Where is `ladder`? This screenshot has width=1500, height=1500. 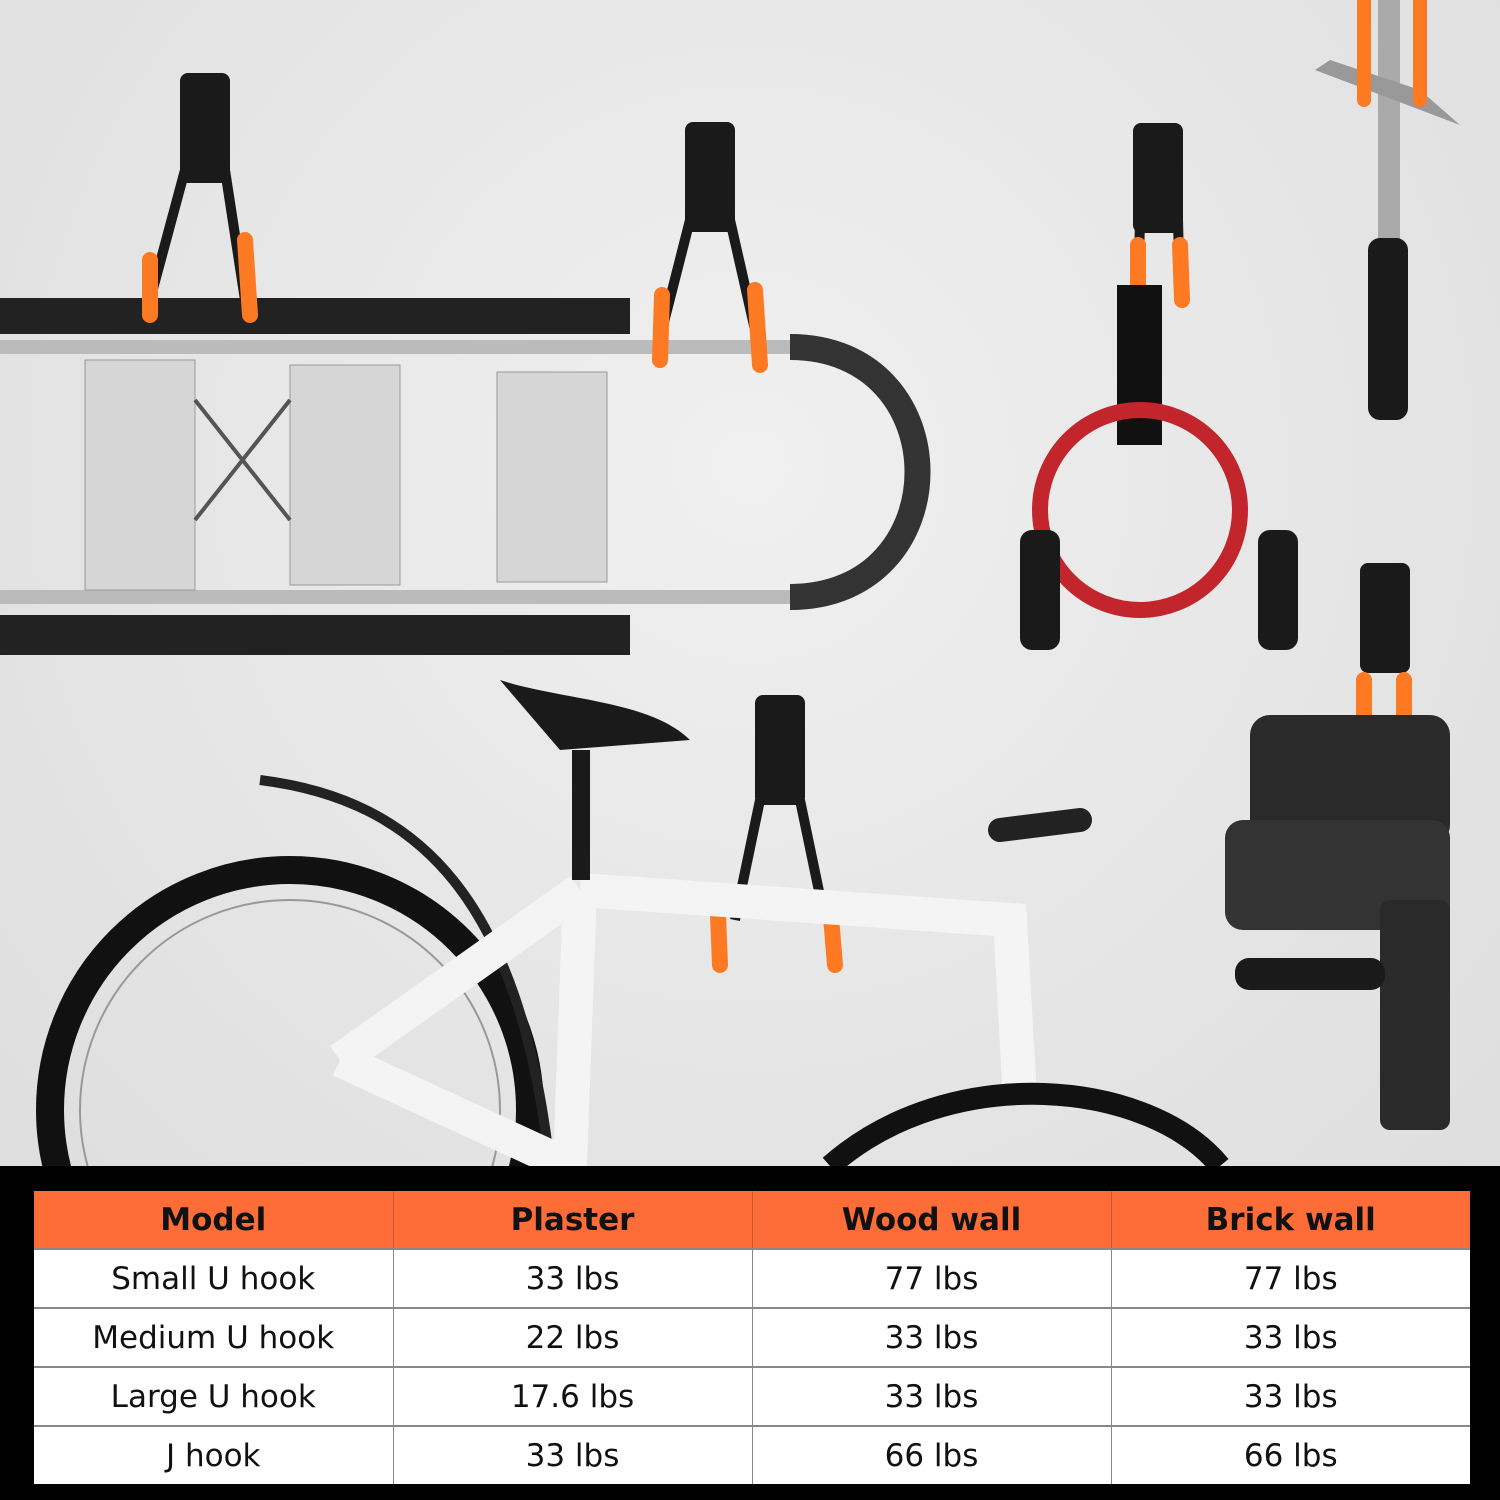
ladder is located at coordinates (465, 476).